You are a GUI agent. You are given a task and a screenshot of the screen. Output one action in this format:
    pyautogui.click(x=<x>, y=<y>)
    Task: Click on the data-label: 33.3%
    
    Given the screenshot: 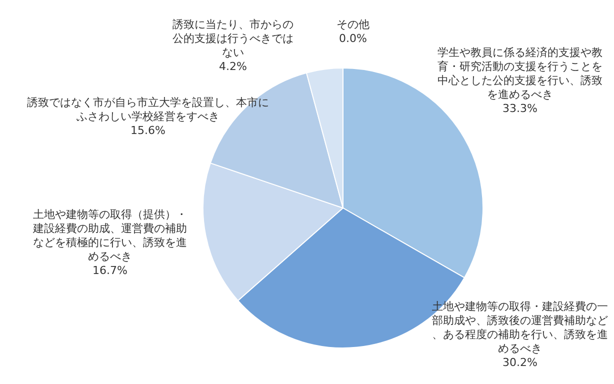 What is the action you would take?
    pyautogui.click(x=520, y=108)
    